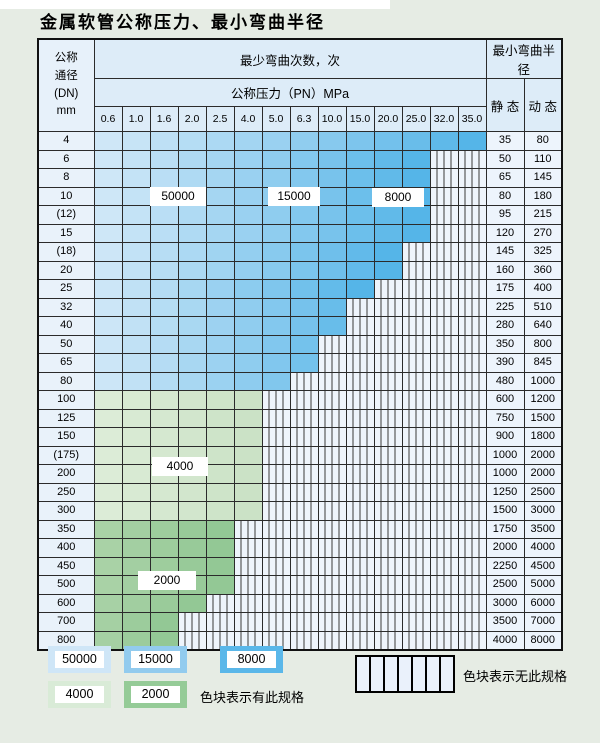  I want to click on dynamic-radius-cell: 1000, so click(543, 381).